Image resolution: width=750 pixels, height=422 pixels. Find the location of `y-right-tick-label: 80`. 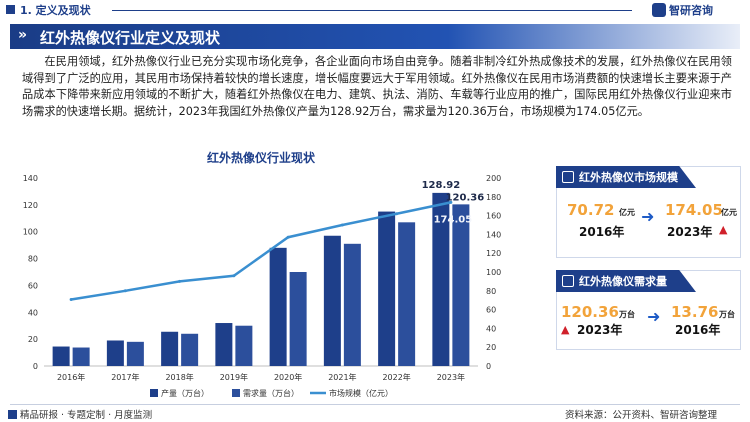

y-right-tick-label: 80 is located at coordinates (491, 291).